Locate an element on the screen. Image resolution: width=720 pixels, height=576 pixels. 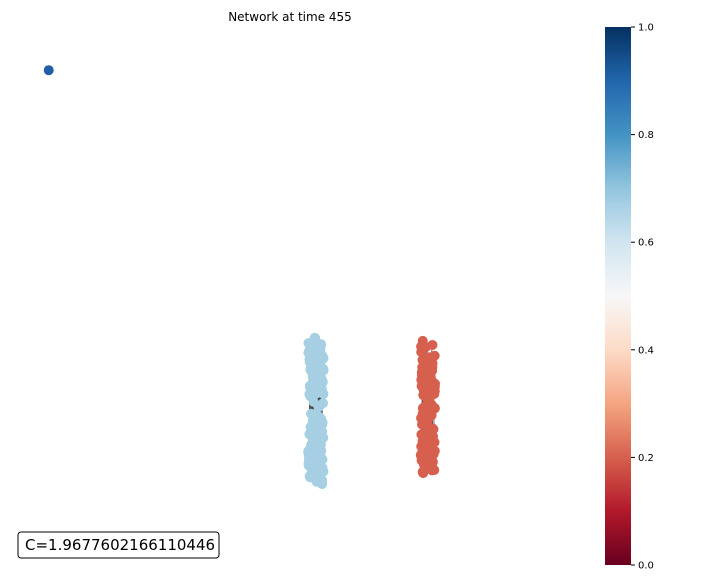
colorbar-gradient is located at coordinates (618, 296).